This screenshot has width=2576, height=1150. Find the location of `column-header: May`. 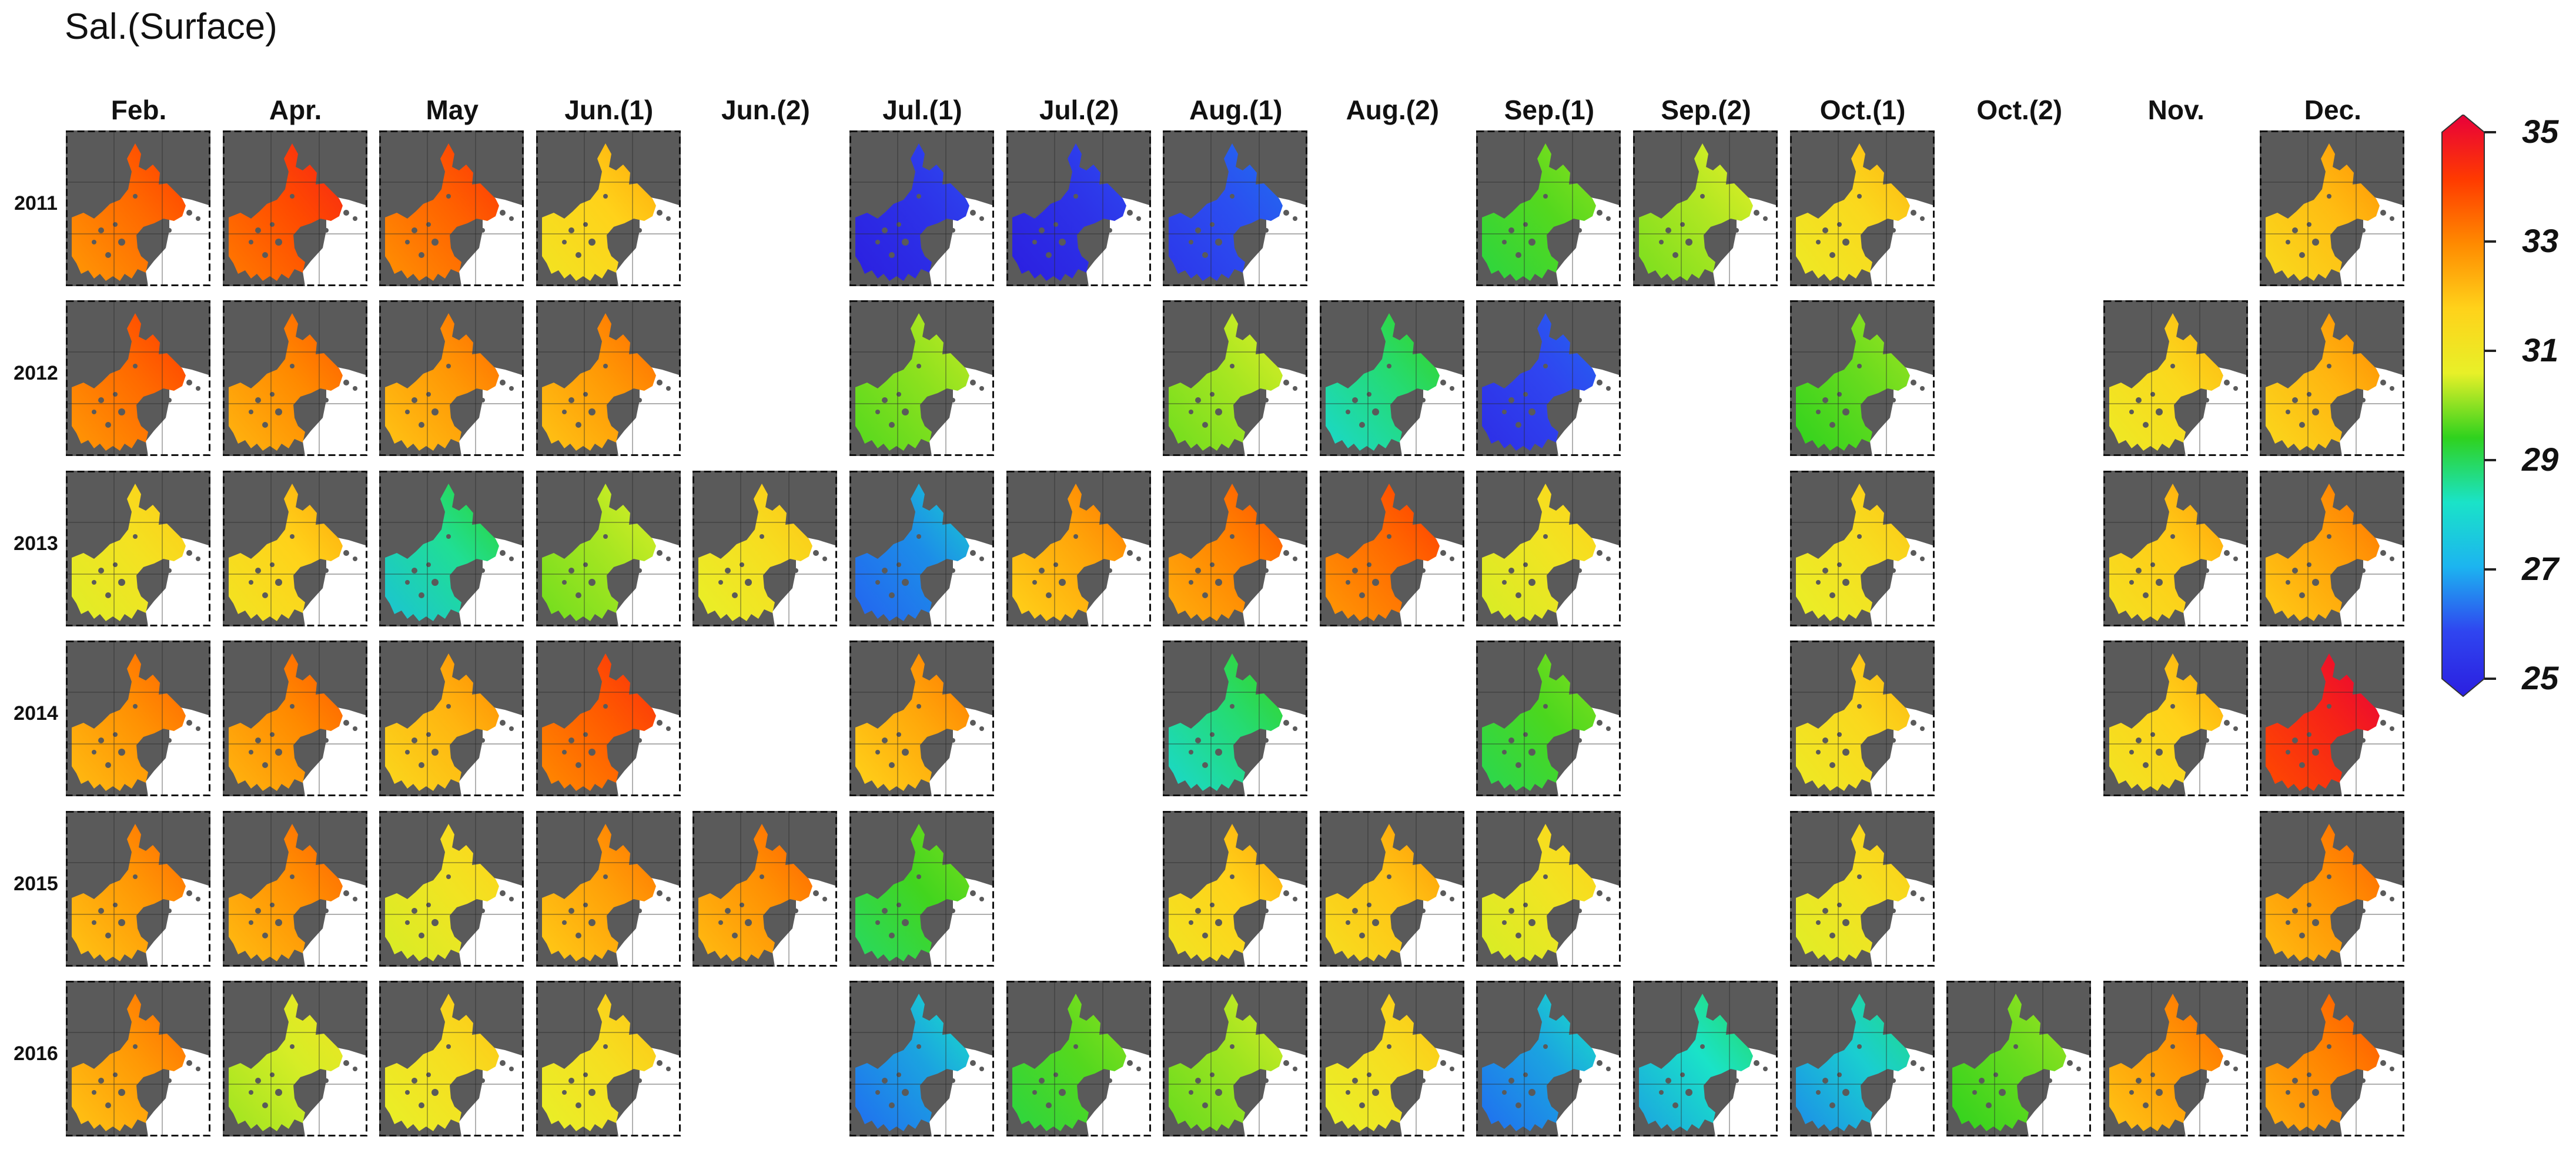

column-header: May is located at coordinates (452, 110).